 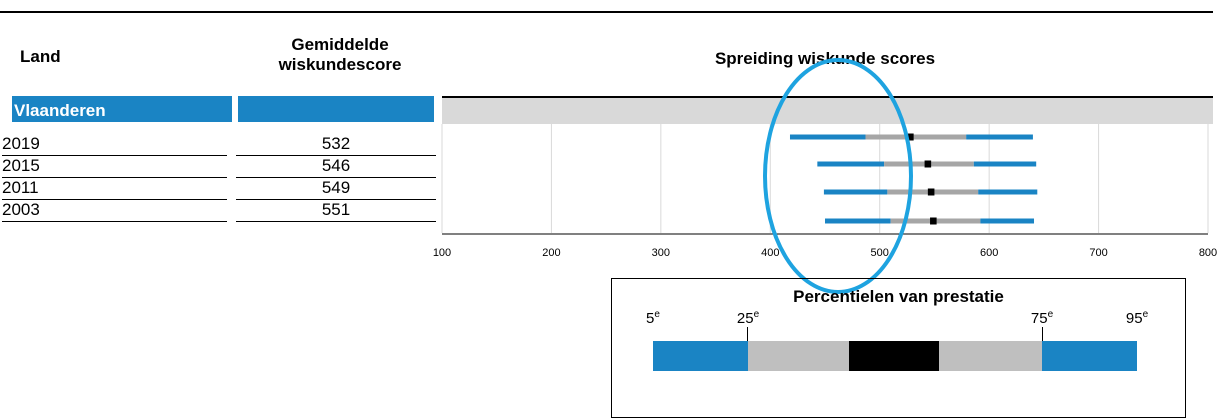 I want to click on legend-percentile-label: 5e, so click(x=653, y=318).